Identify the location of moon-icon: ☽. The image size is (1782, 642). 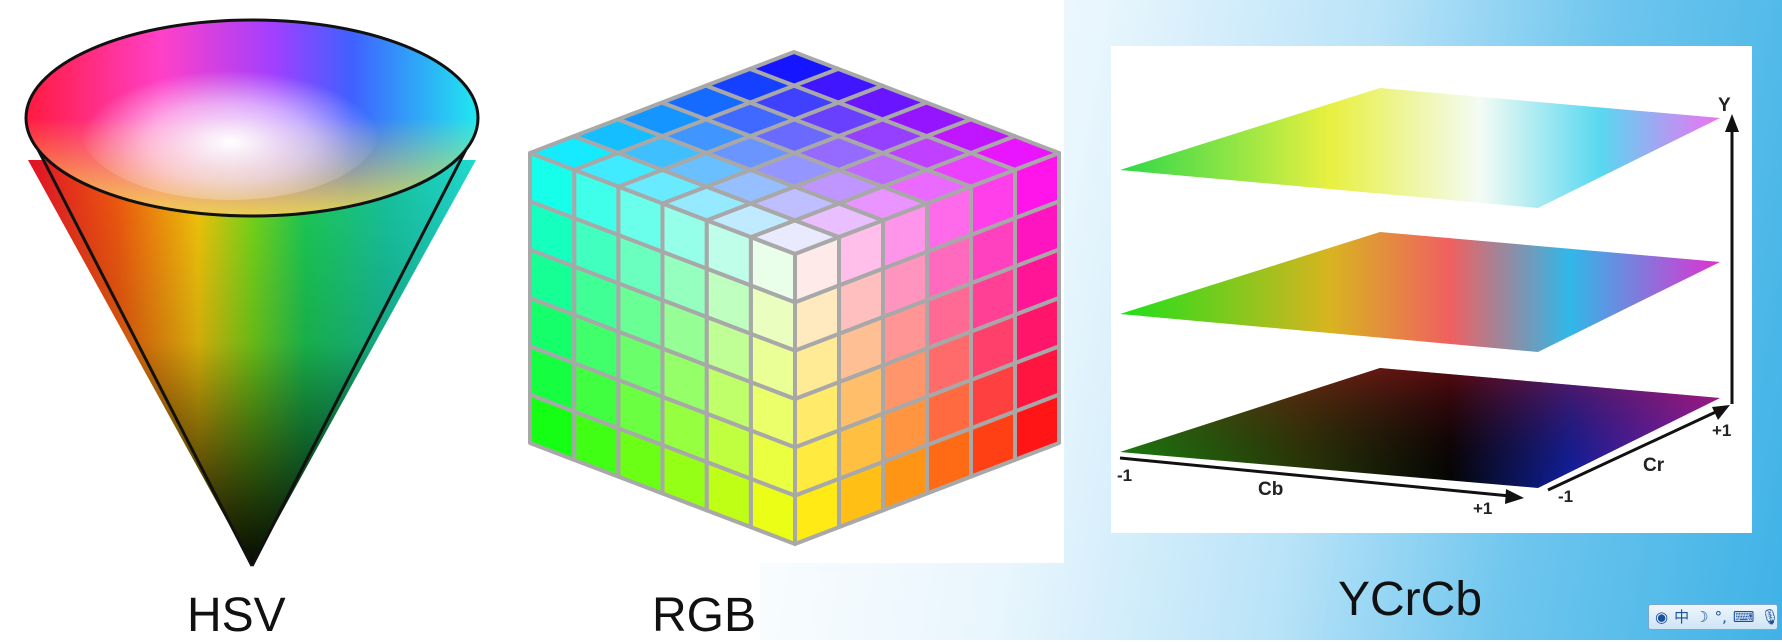
(1702, 616).